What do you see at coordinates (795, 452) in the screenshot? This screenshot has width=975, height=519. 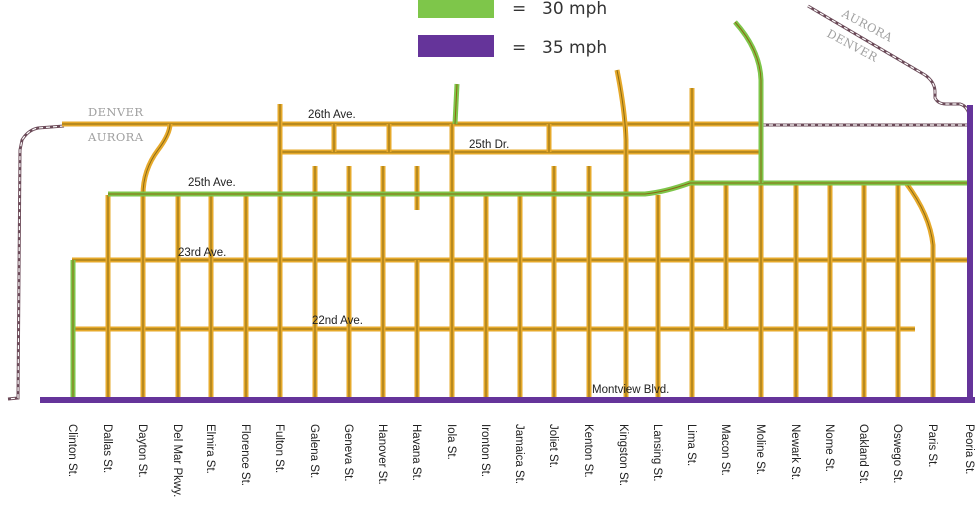 I see `street-label: Newark St.` at bounding box center [795, 452].